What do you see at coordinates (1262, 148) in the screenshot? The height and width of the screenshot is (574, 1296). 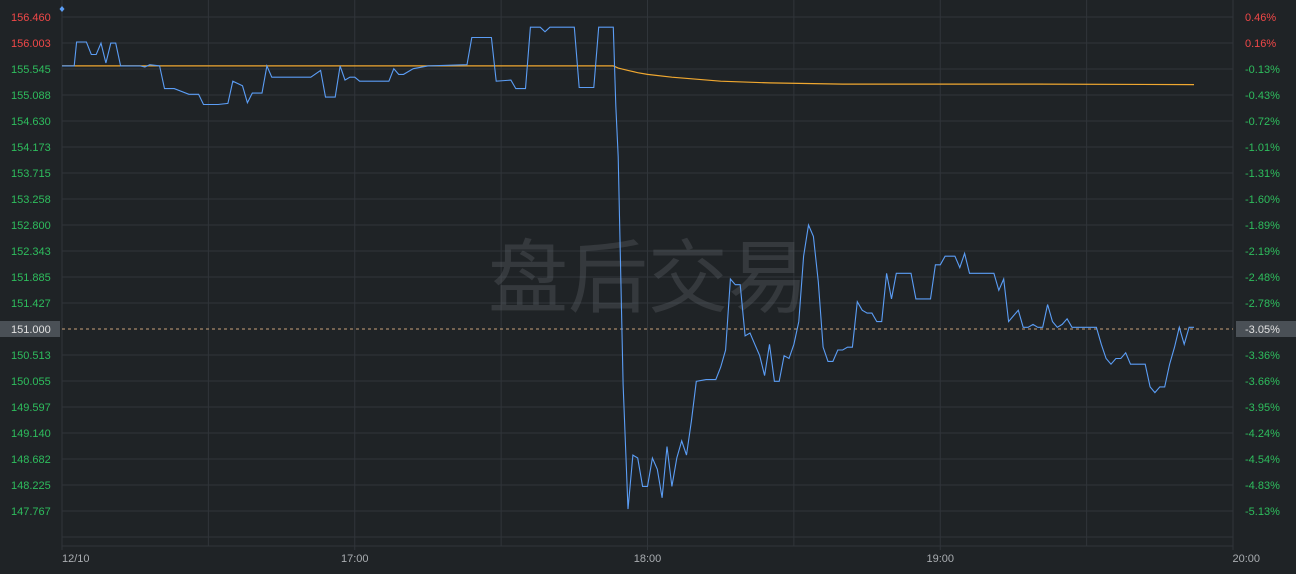 I see `percent-tick-label: -1.01%` at bounding box center [1262, 148].